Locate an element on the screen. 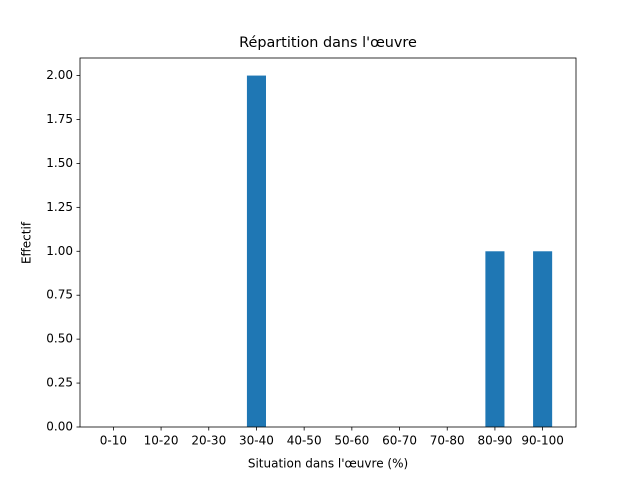 The height and width of the screenshot is (480, 640). x-tick-label: 50-60 is located at coordinates (351, 441).